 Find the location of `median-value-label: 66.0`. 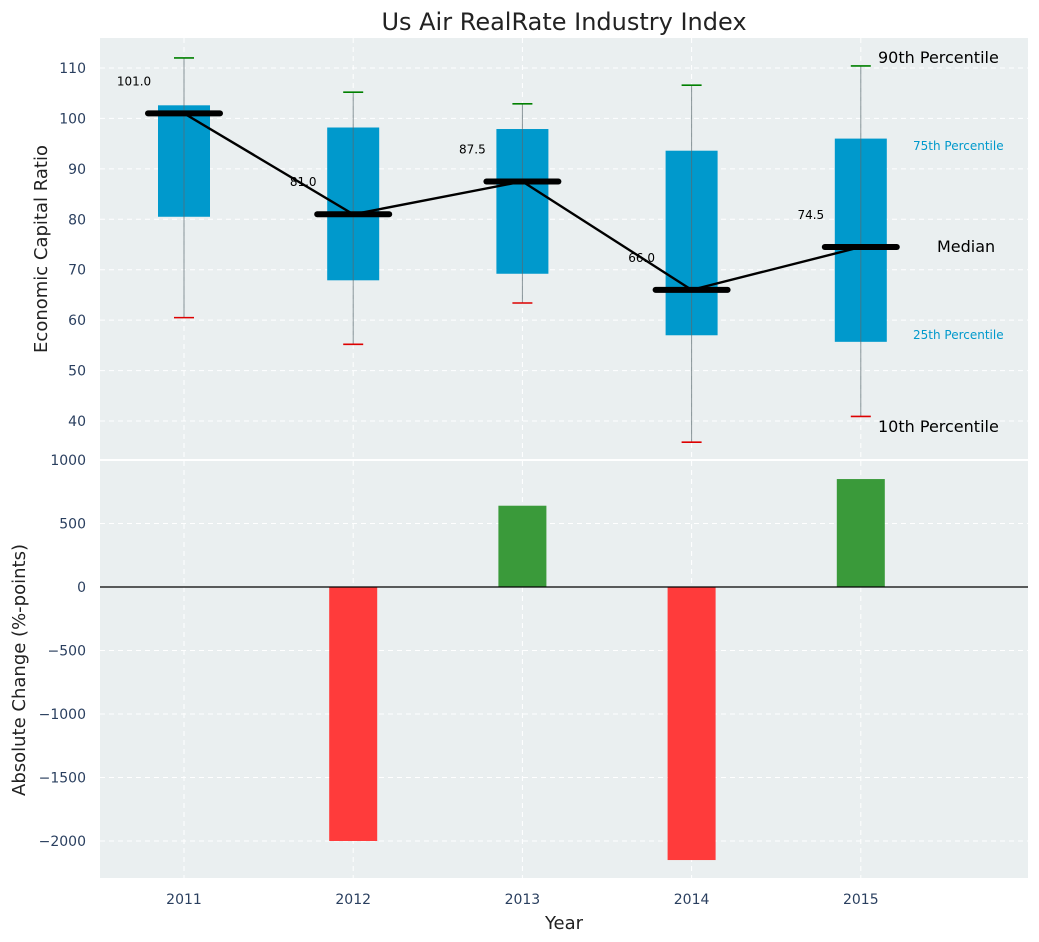

median-value-label: 66.0 is located at coordinates (641, 258).